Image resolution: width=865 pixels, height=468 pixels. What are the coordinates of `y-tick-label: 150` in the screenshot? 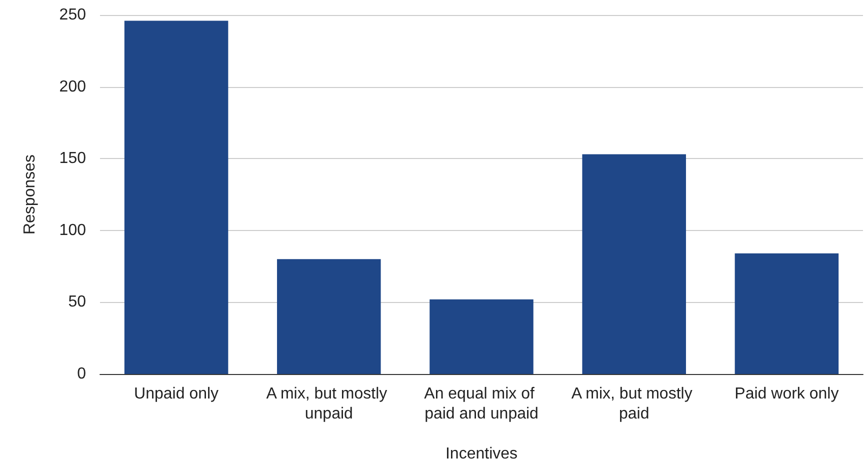 It's located at (72, 159).